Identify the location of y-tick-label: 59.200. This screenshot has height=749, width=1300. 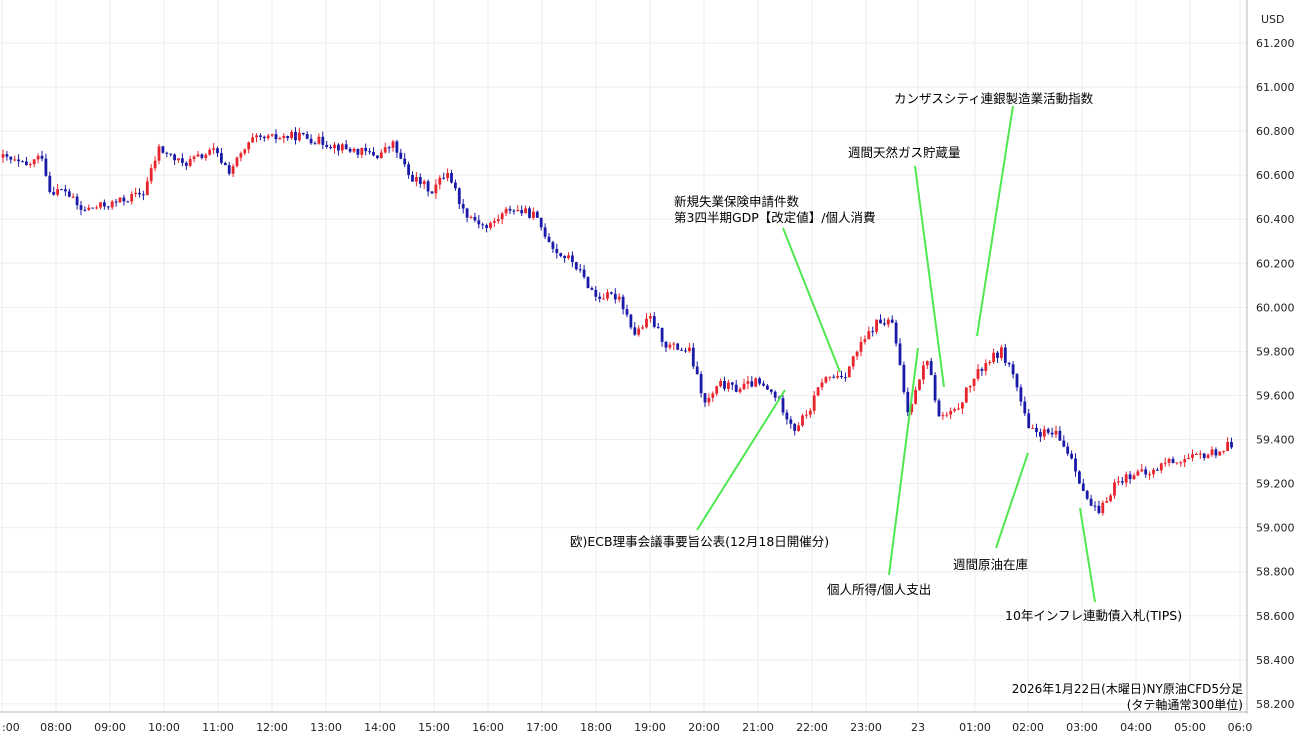
(1275, 484).